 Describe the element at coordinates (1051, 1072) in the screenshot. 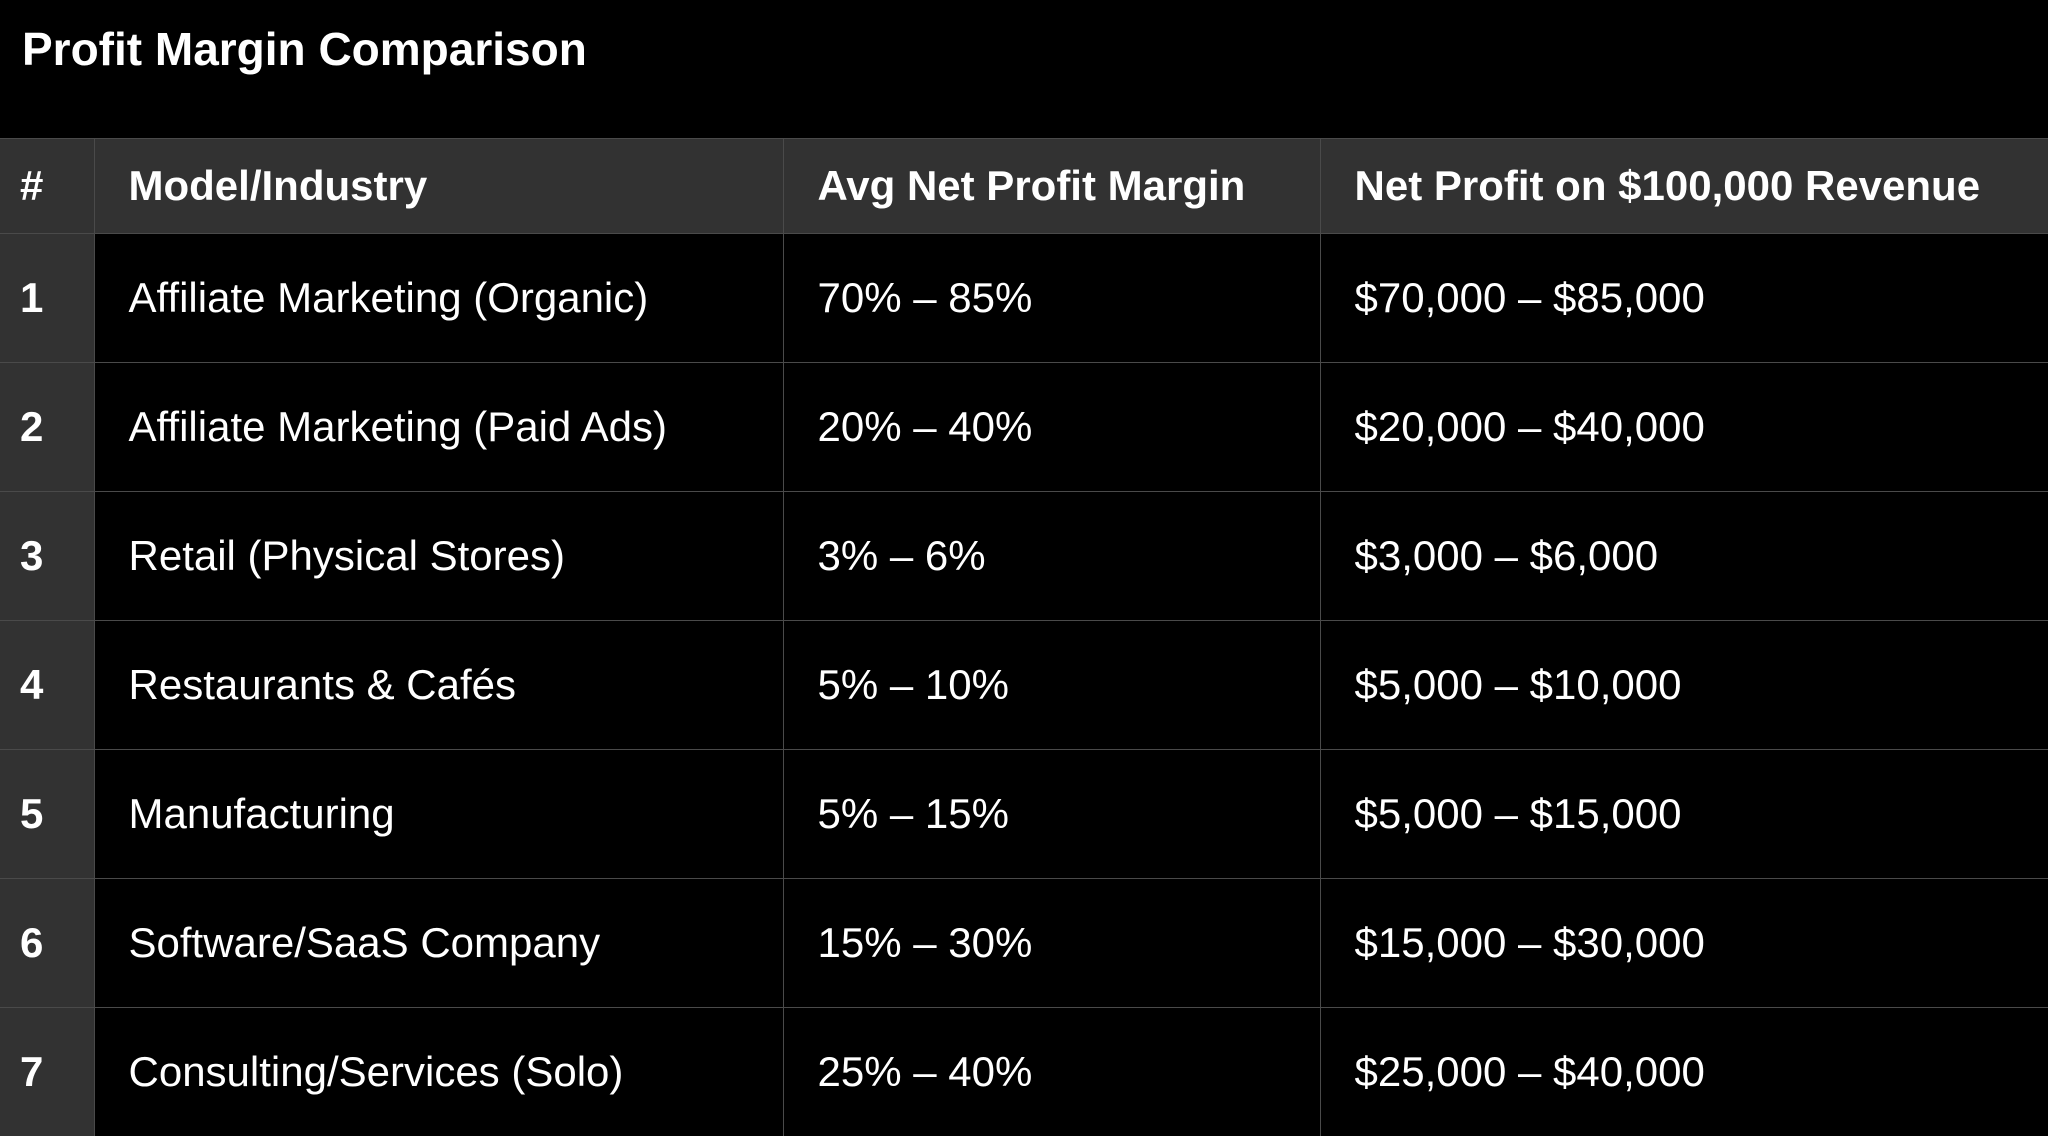

I see `margin-cell: 25% – 40%` at that location.